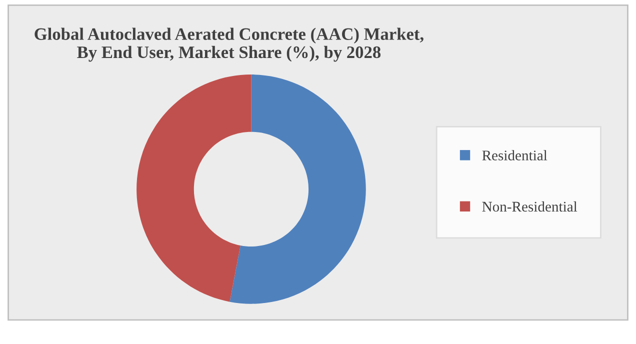 The height and width of the screenshot is (344, 636). I want to click on legend-label: Non-Residential, so click(530, 206).